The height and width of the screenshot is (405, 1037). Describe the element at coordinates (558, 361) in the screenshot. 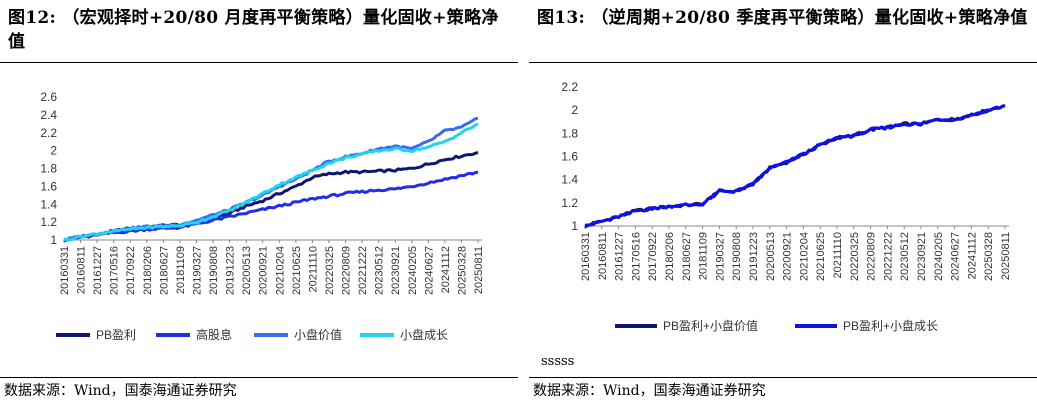

I see `stray-text: sssss` at that location.